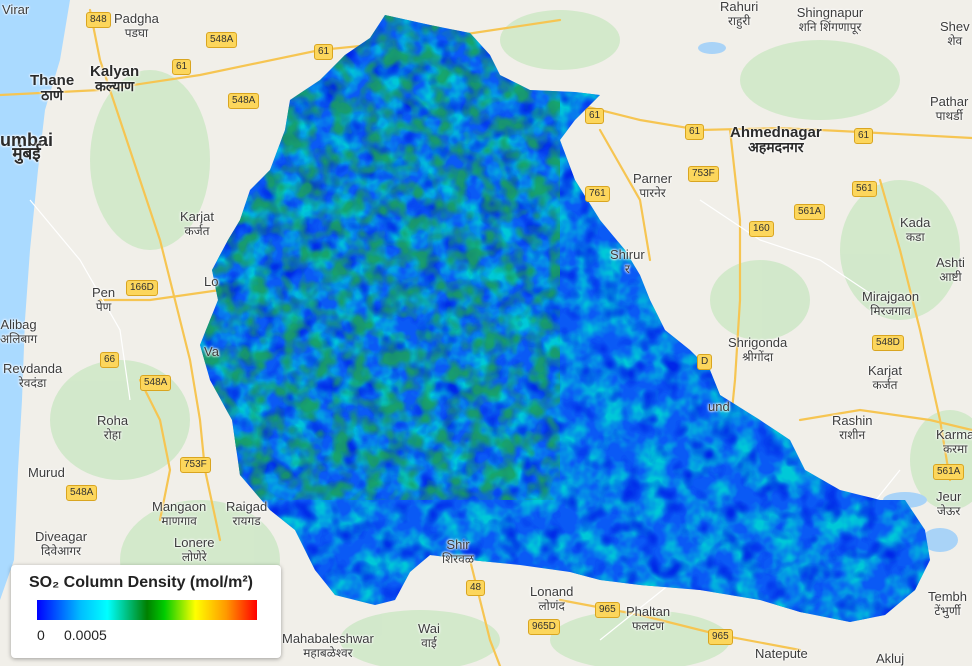 Image resolution: width=972 pixels, height=666 pixels. What do you see at coordinates (110, 360) in the screenshot?
I see `highway-shield: 66` at bounding box center [110, 360].